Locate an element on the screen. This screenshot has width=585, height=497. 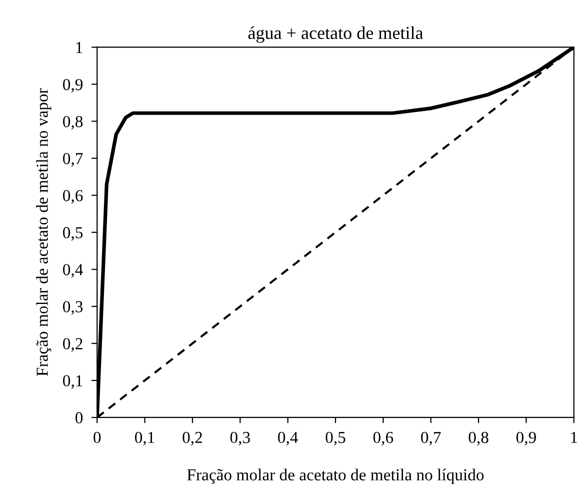
x-tick-label: 1 is located at coordinates (574, 437).